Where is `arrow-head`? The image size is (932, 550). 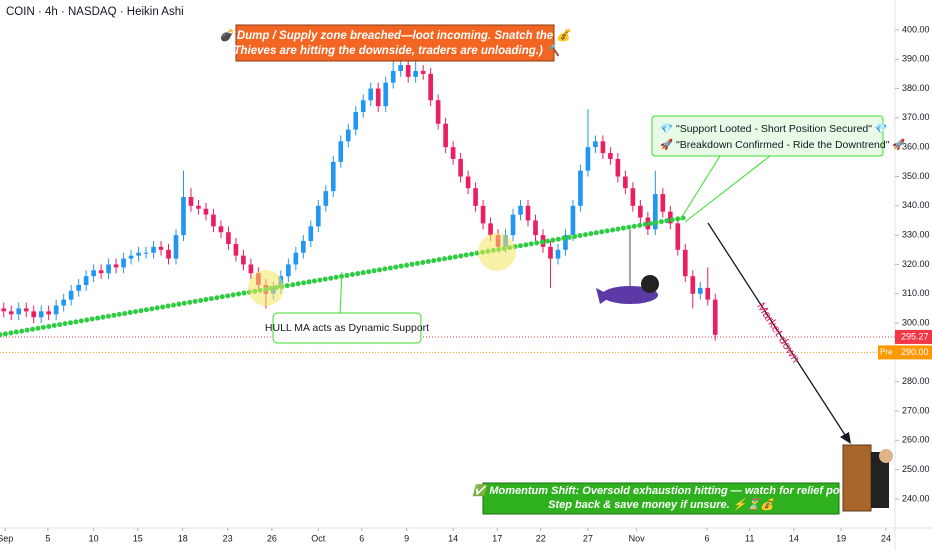 arrow-head is located at coordinates (845, 438).